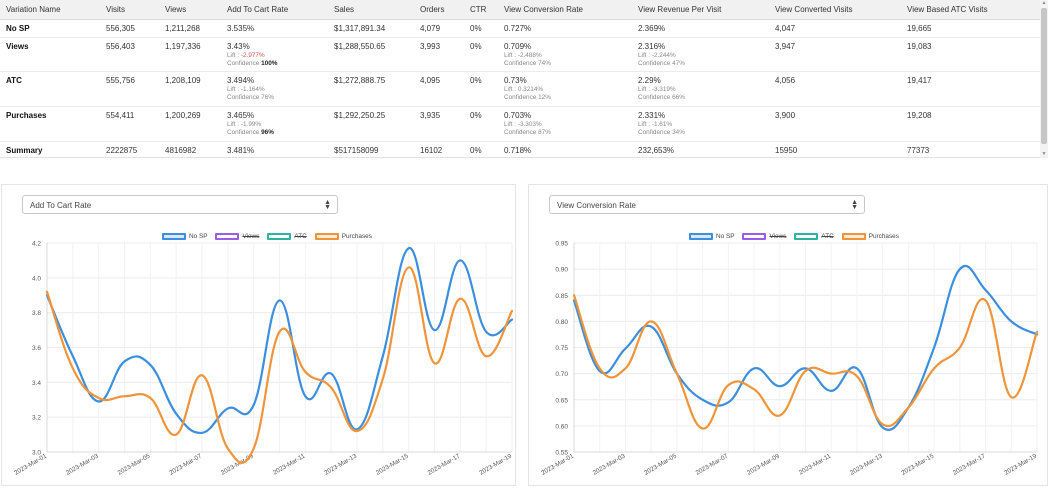 This screenshot has width=1055, height=494. I want to click on header-add-to-cart-rate: Add To Cart Rate, so click(274, 10).